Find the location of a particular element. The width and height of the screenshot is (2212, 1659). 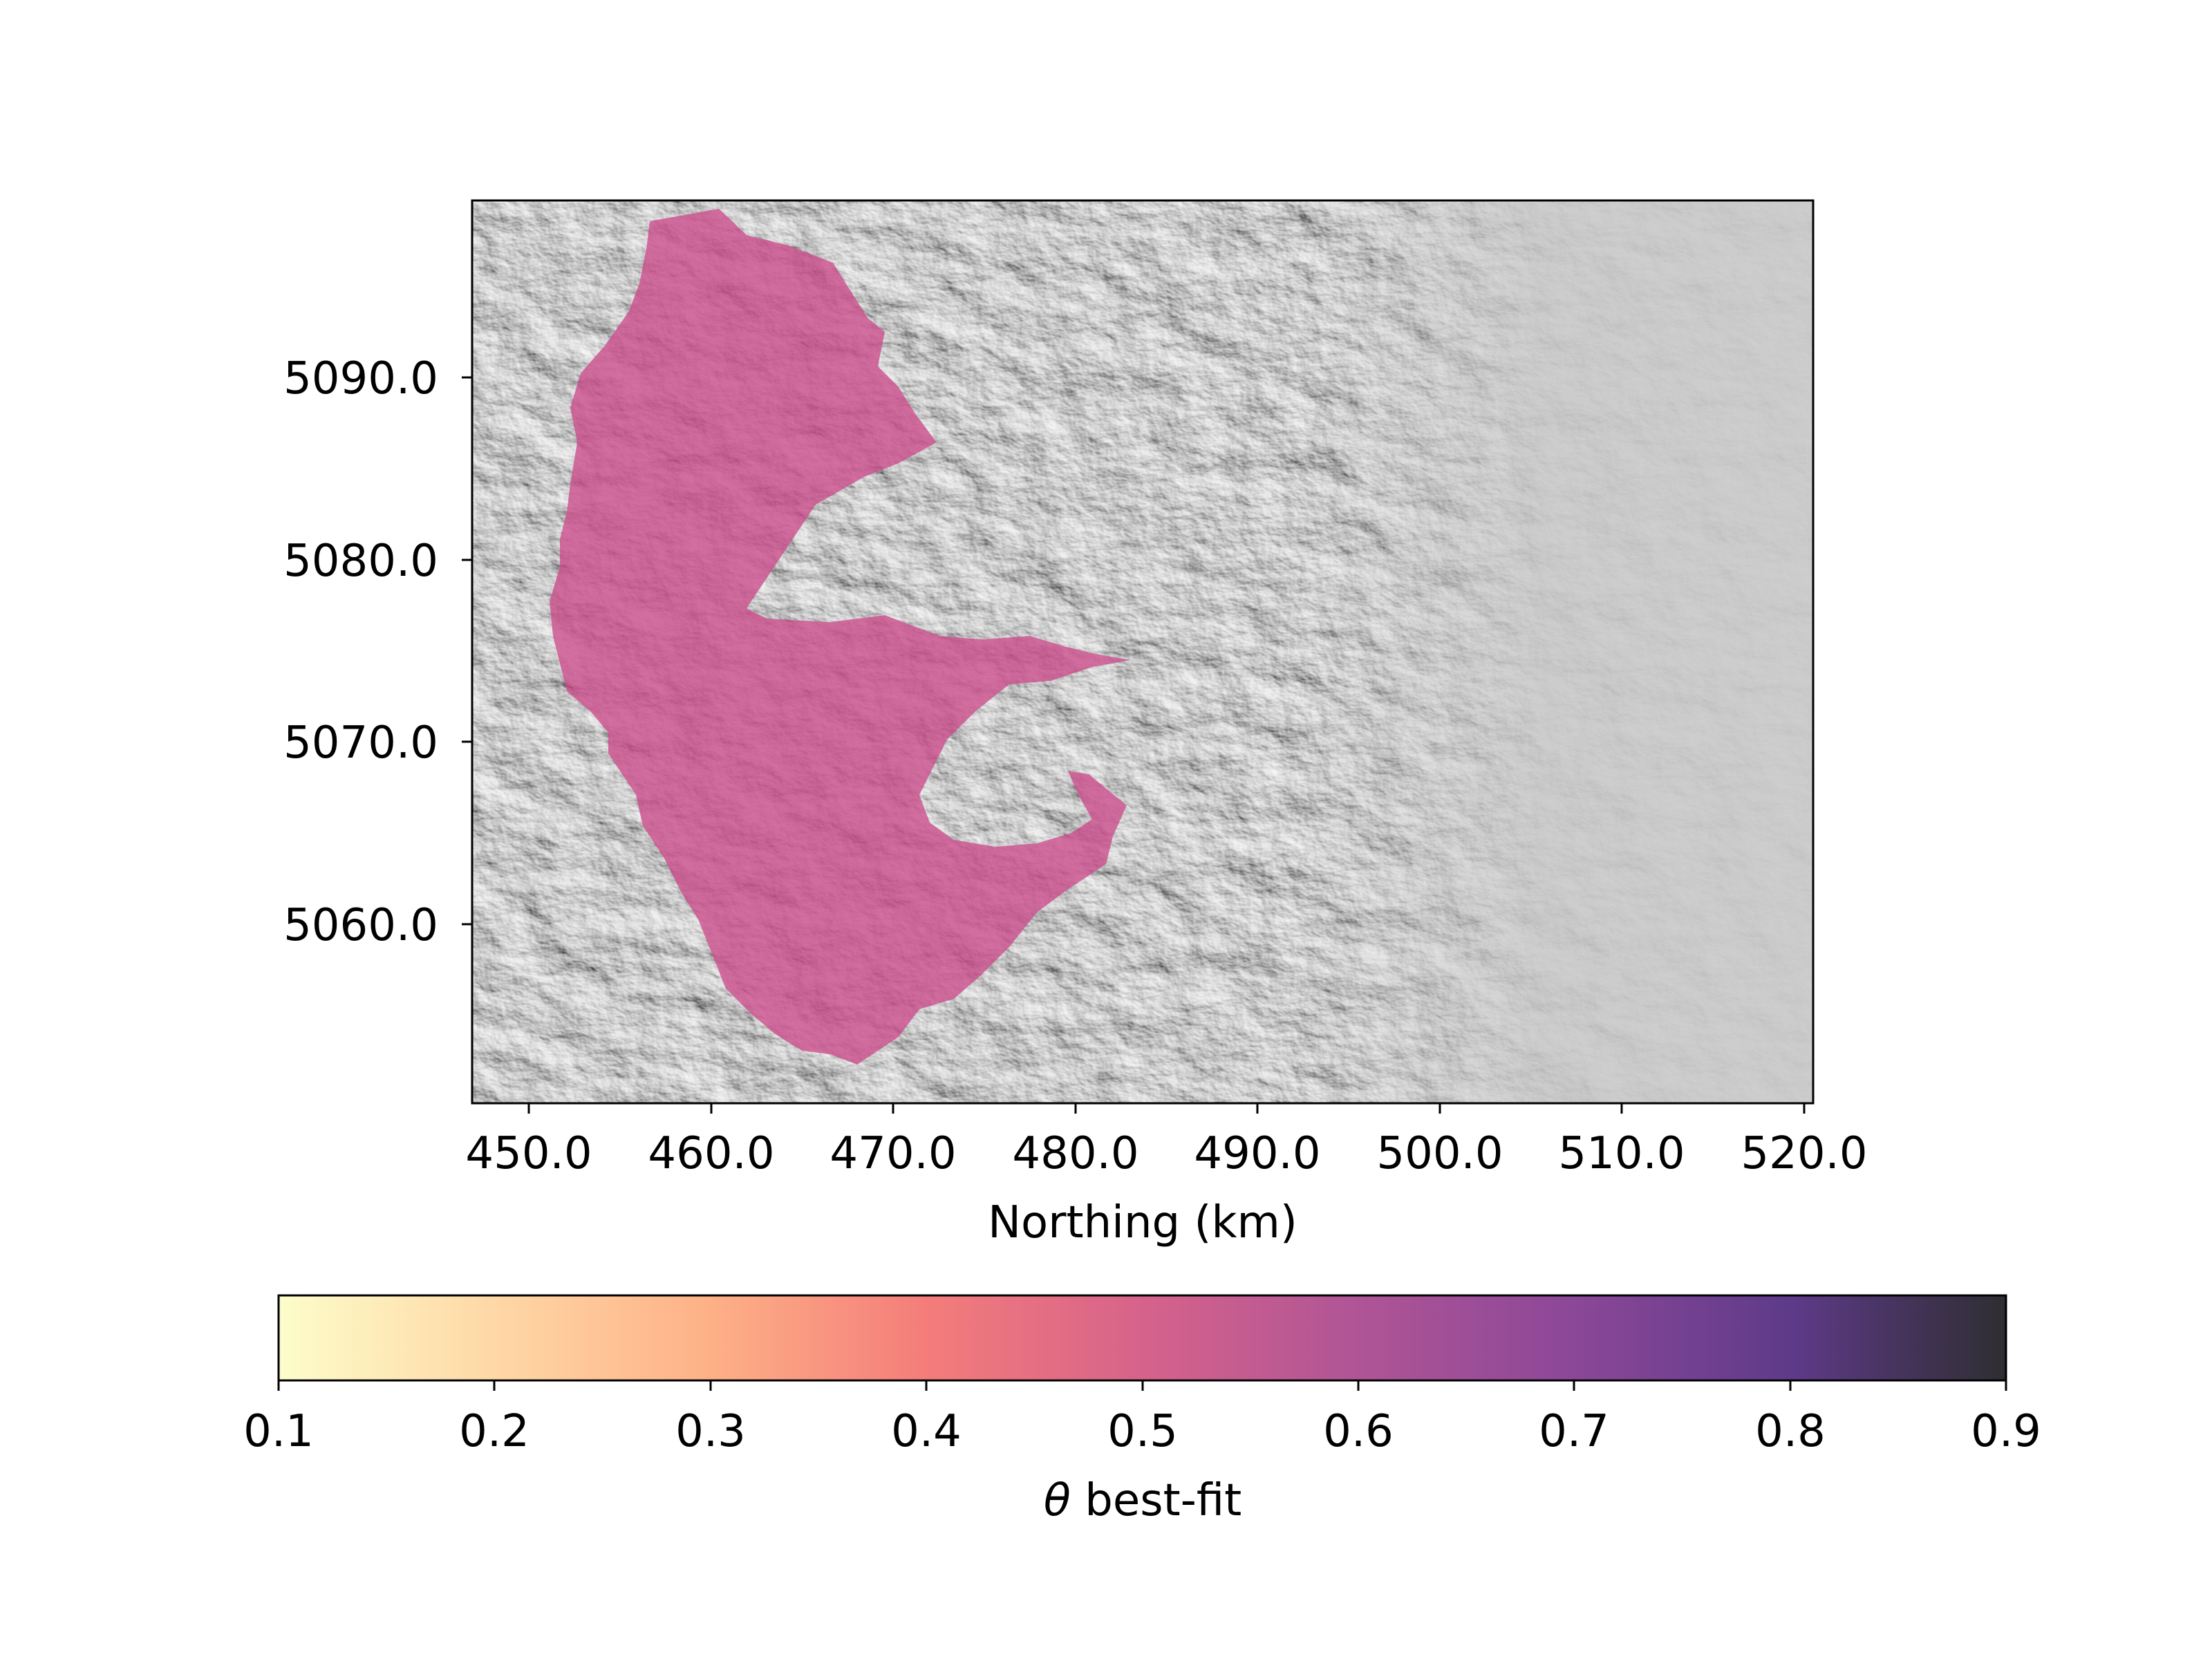

colorbar-title: θ best-fit is located at coordinates (1142, 1501).